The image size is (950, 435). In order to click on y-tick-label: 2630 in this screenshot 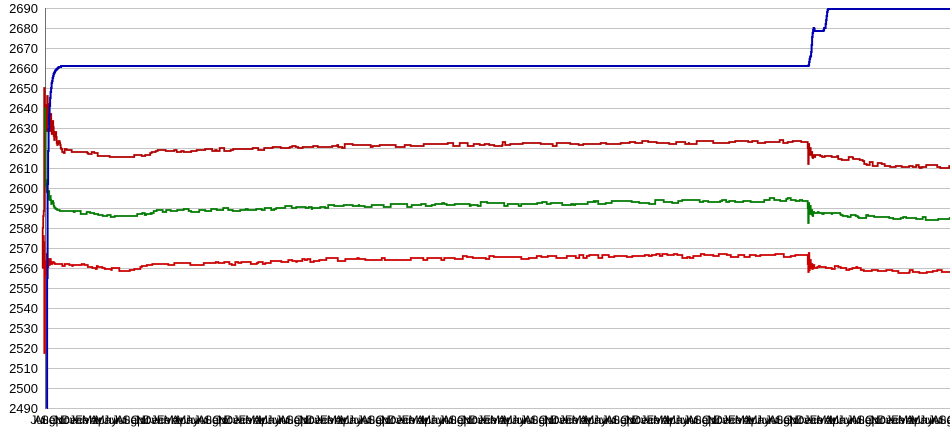, I will do `click(23, 128)`.